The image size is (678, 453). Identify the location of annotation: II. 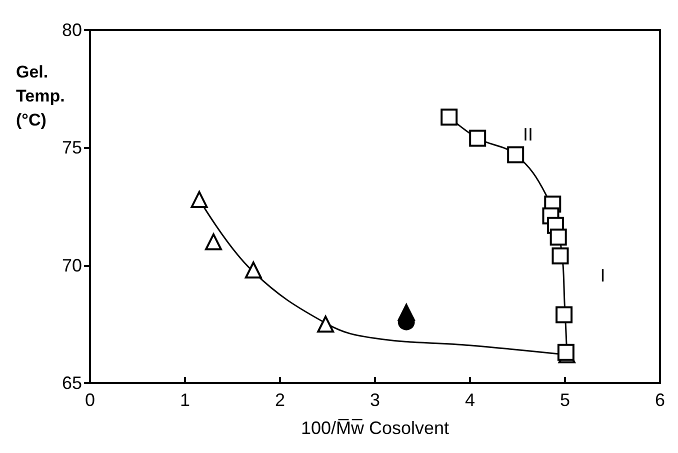
(528, 134).